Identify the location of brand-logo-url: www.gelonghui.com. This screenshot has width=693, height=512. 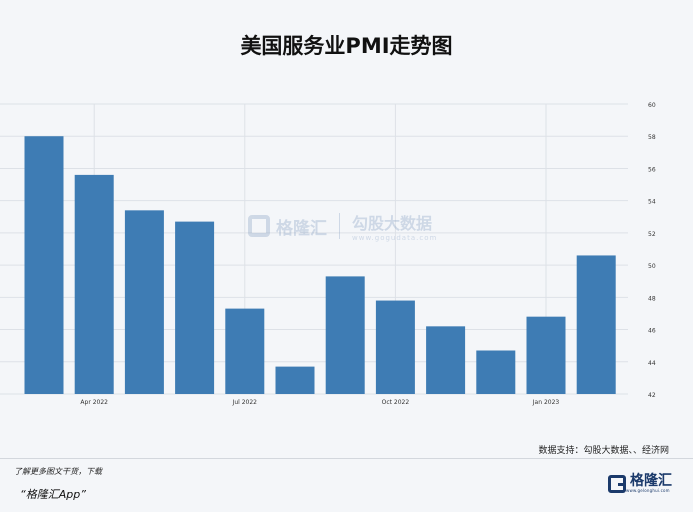
(648, 490).